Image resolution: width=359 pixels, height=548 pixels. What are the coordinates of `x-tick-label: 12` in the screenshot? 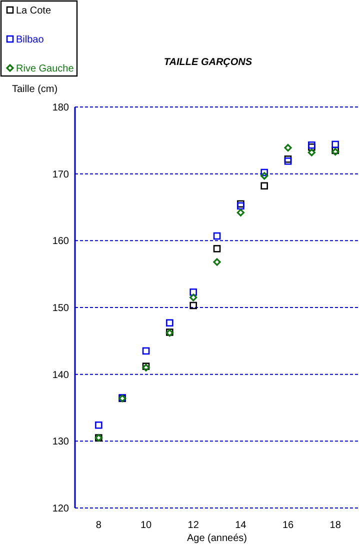 It's located at (194, 525).